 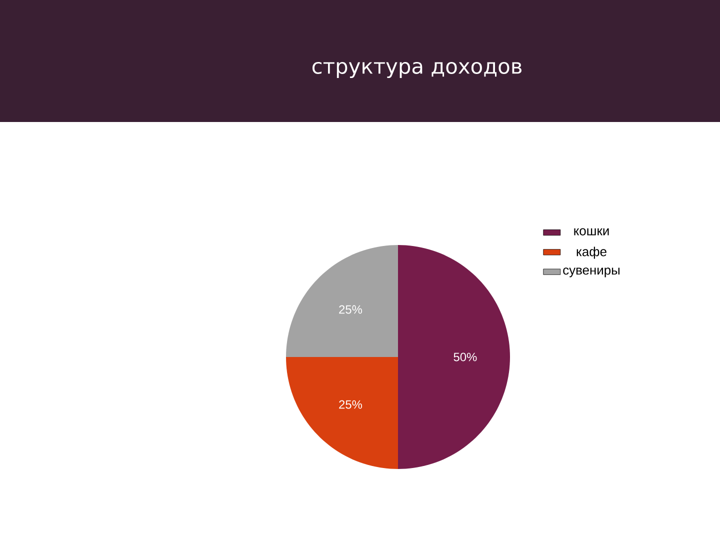 What do you see at coordinates (591, 252) in the screenshot?
I see `legend-label: кафе` at bounding box center [591, 252].